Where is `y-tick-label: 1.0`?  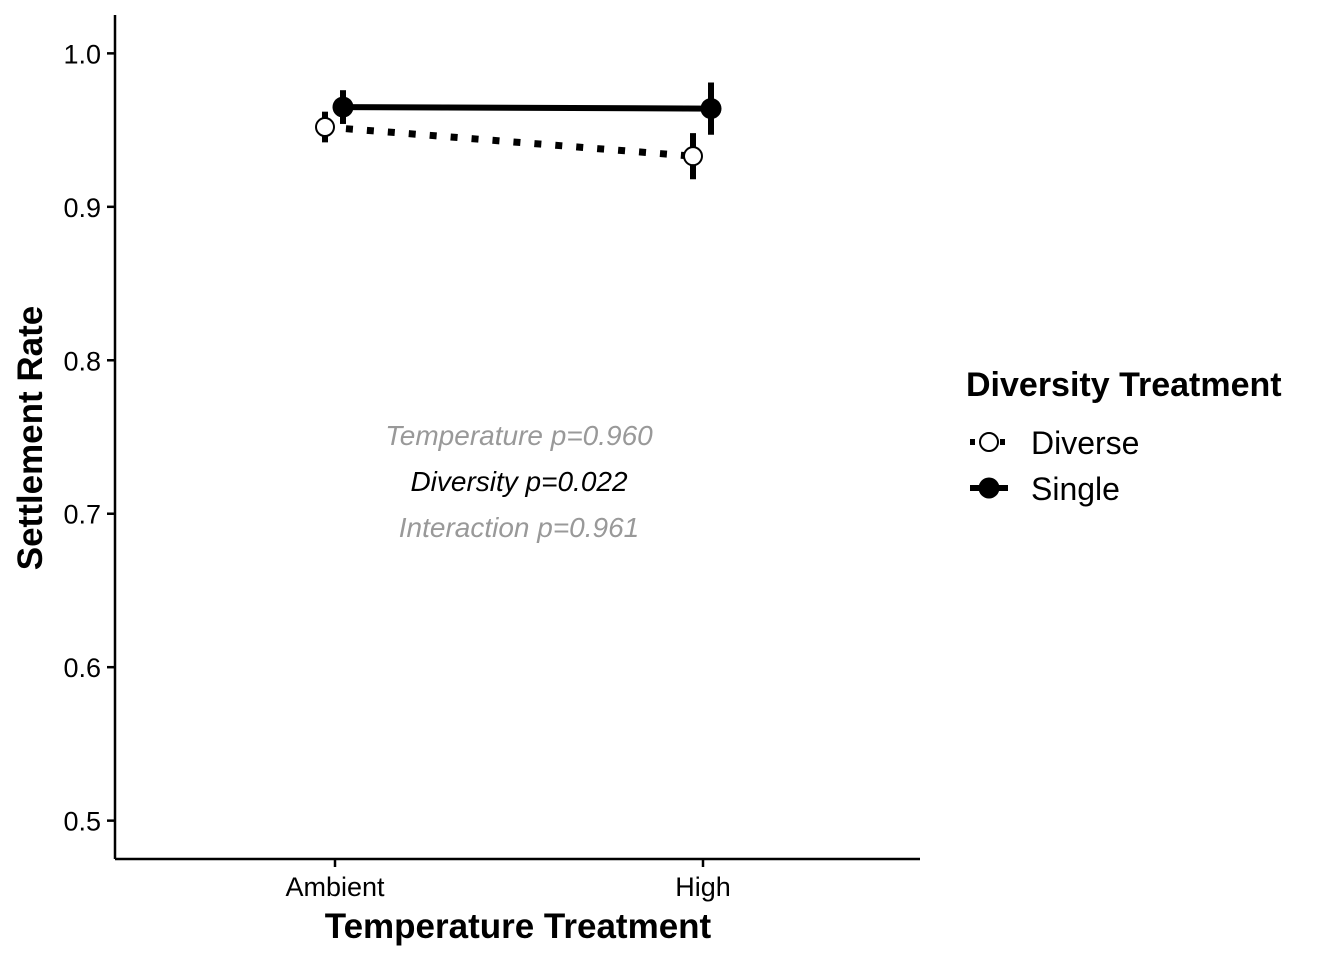
y-tick-label: 1.0 is located at coordinates (82, 54).